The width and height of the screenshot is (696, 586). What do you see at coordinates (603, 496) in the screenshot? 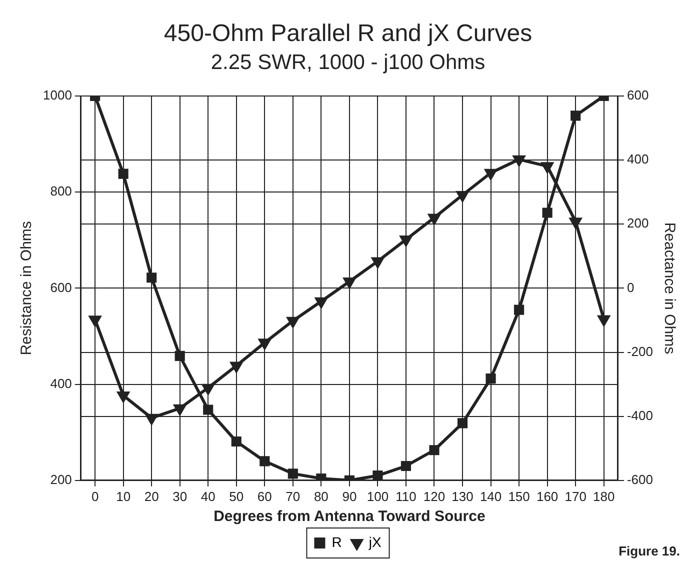
I see `x-tick-label: 180` at bounding box center [603, 496].